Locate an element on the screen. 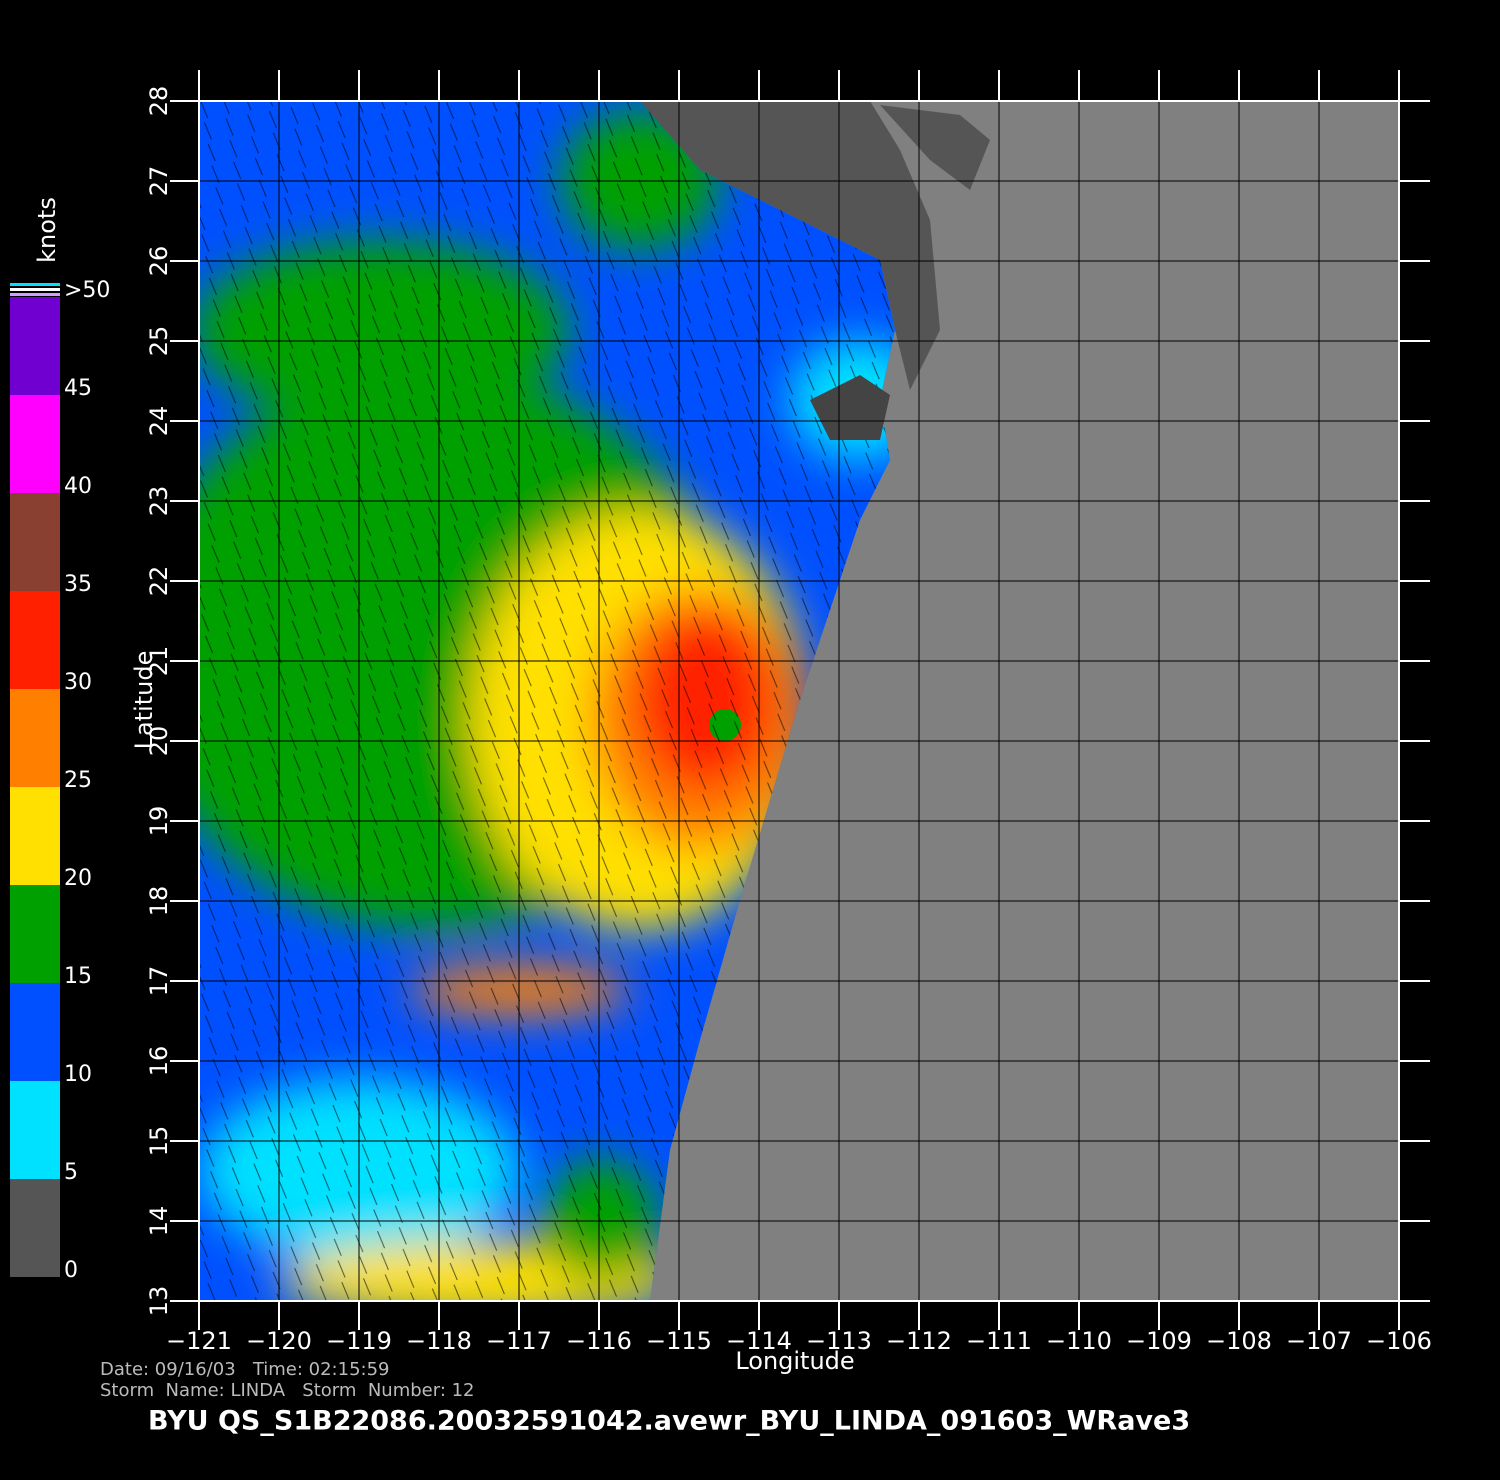 This screenshot has height=1480, width=1500. y-tick-label: 19 is located at coordinates (159, 821).